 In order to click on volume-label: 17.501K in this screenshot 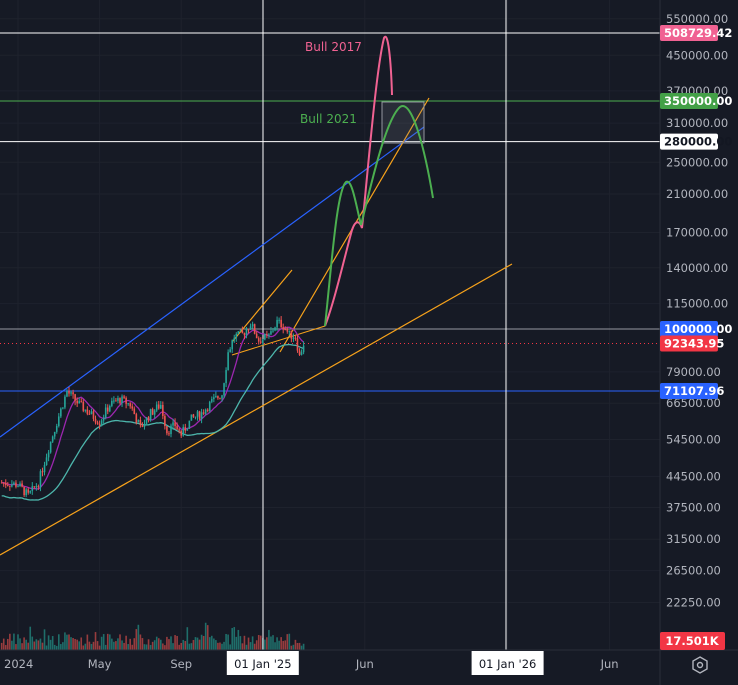, I will do `click(692, 641)`.